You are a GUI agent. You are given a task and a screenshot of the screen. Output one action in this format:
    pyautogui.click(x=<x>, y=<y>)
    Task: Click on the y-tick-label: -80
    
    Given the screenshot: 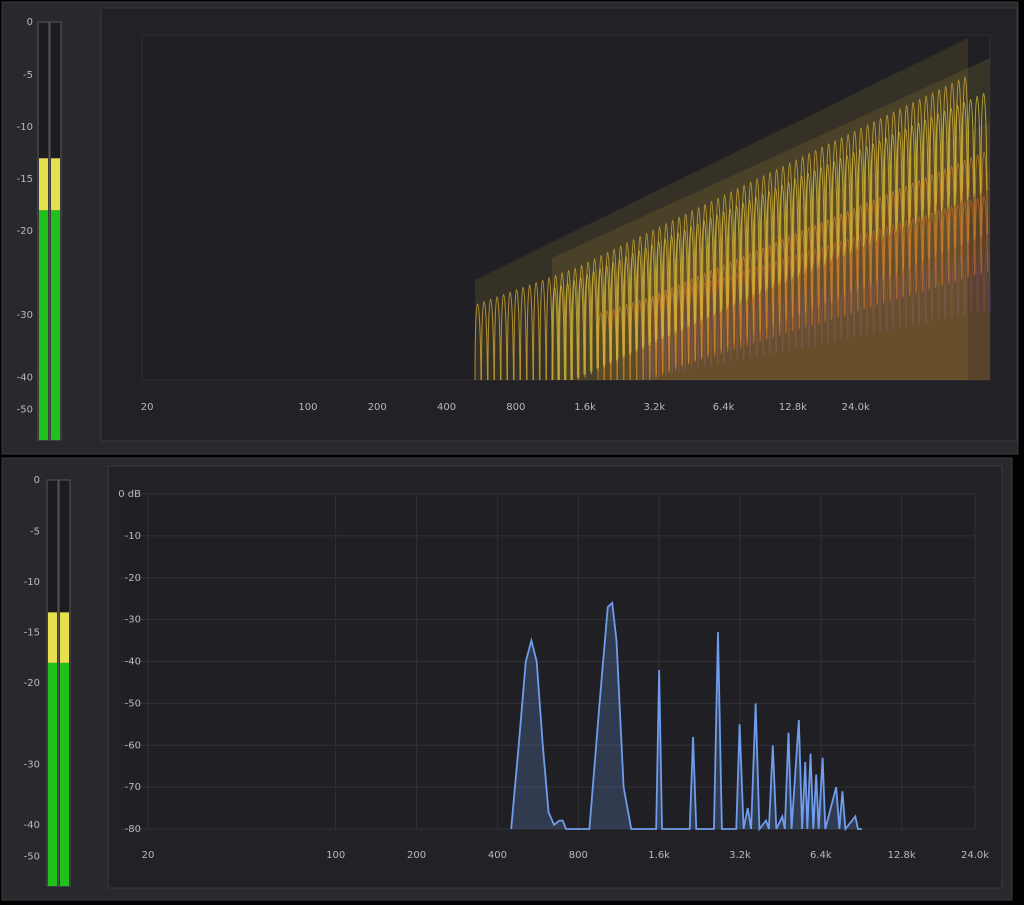 What is the action you would take?
    pyautogui.click(x=133, y=829)
    